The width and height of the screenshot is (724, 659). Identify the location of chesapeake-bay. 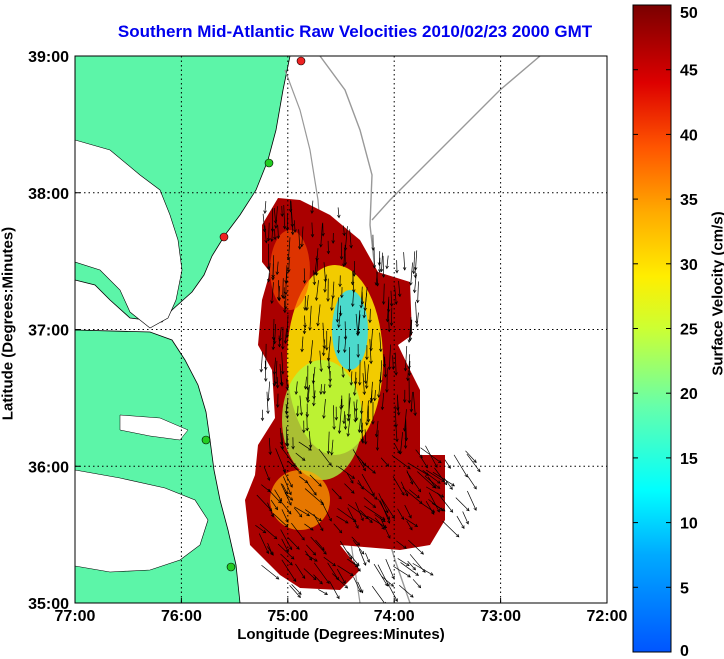
(129, 234).